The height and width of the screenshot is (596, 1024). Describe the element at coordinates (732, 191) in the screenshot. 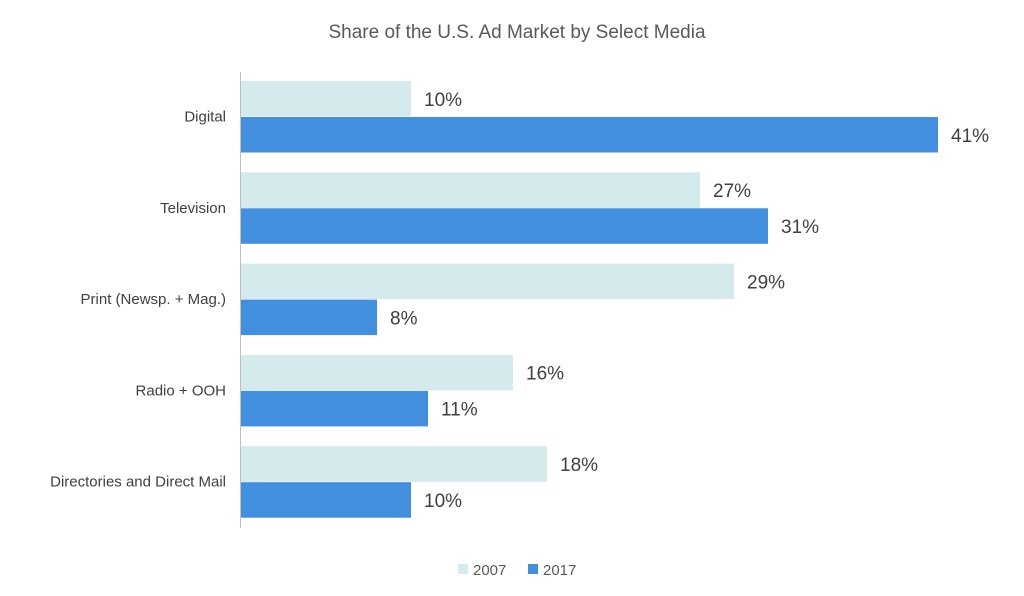

I see `data-label: 27%` at that location.